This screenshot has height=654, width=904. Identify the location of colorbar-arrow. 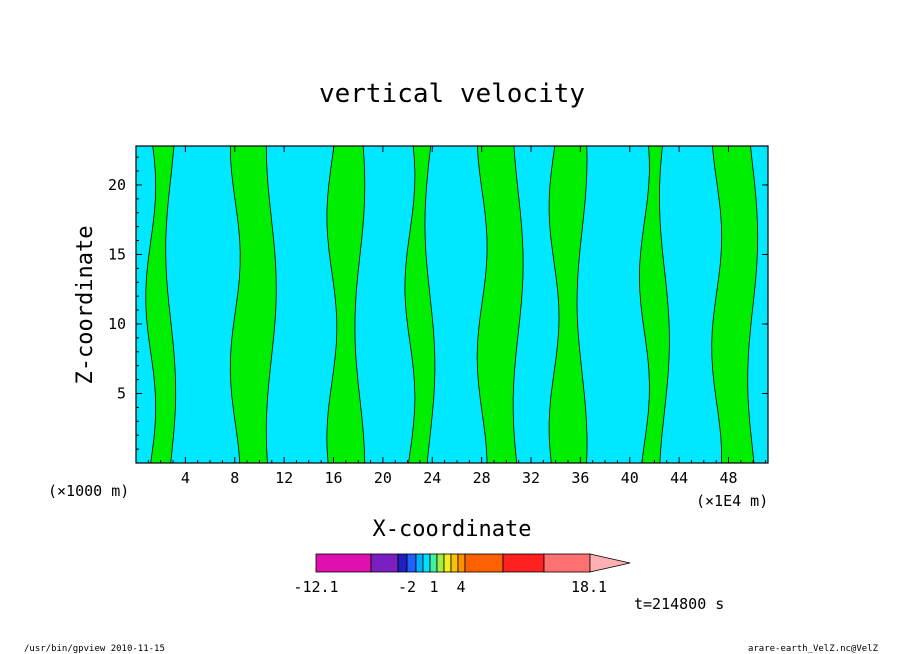
(610, 563).